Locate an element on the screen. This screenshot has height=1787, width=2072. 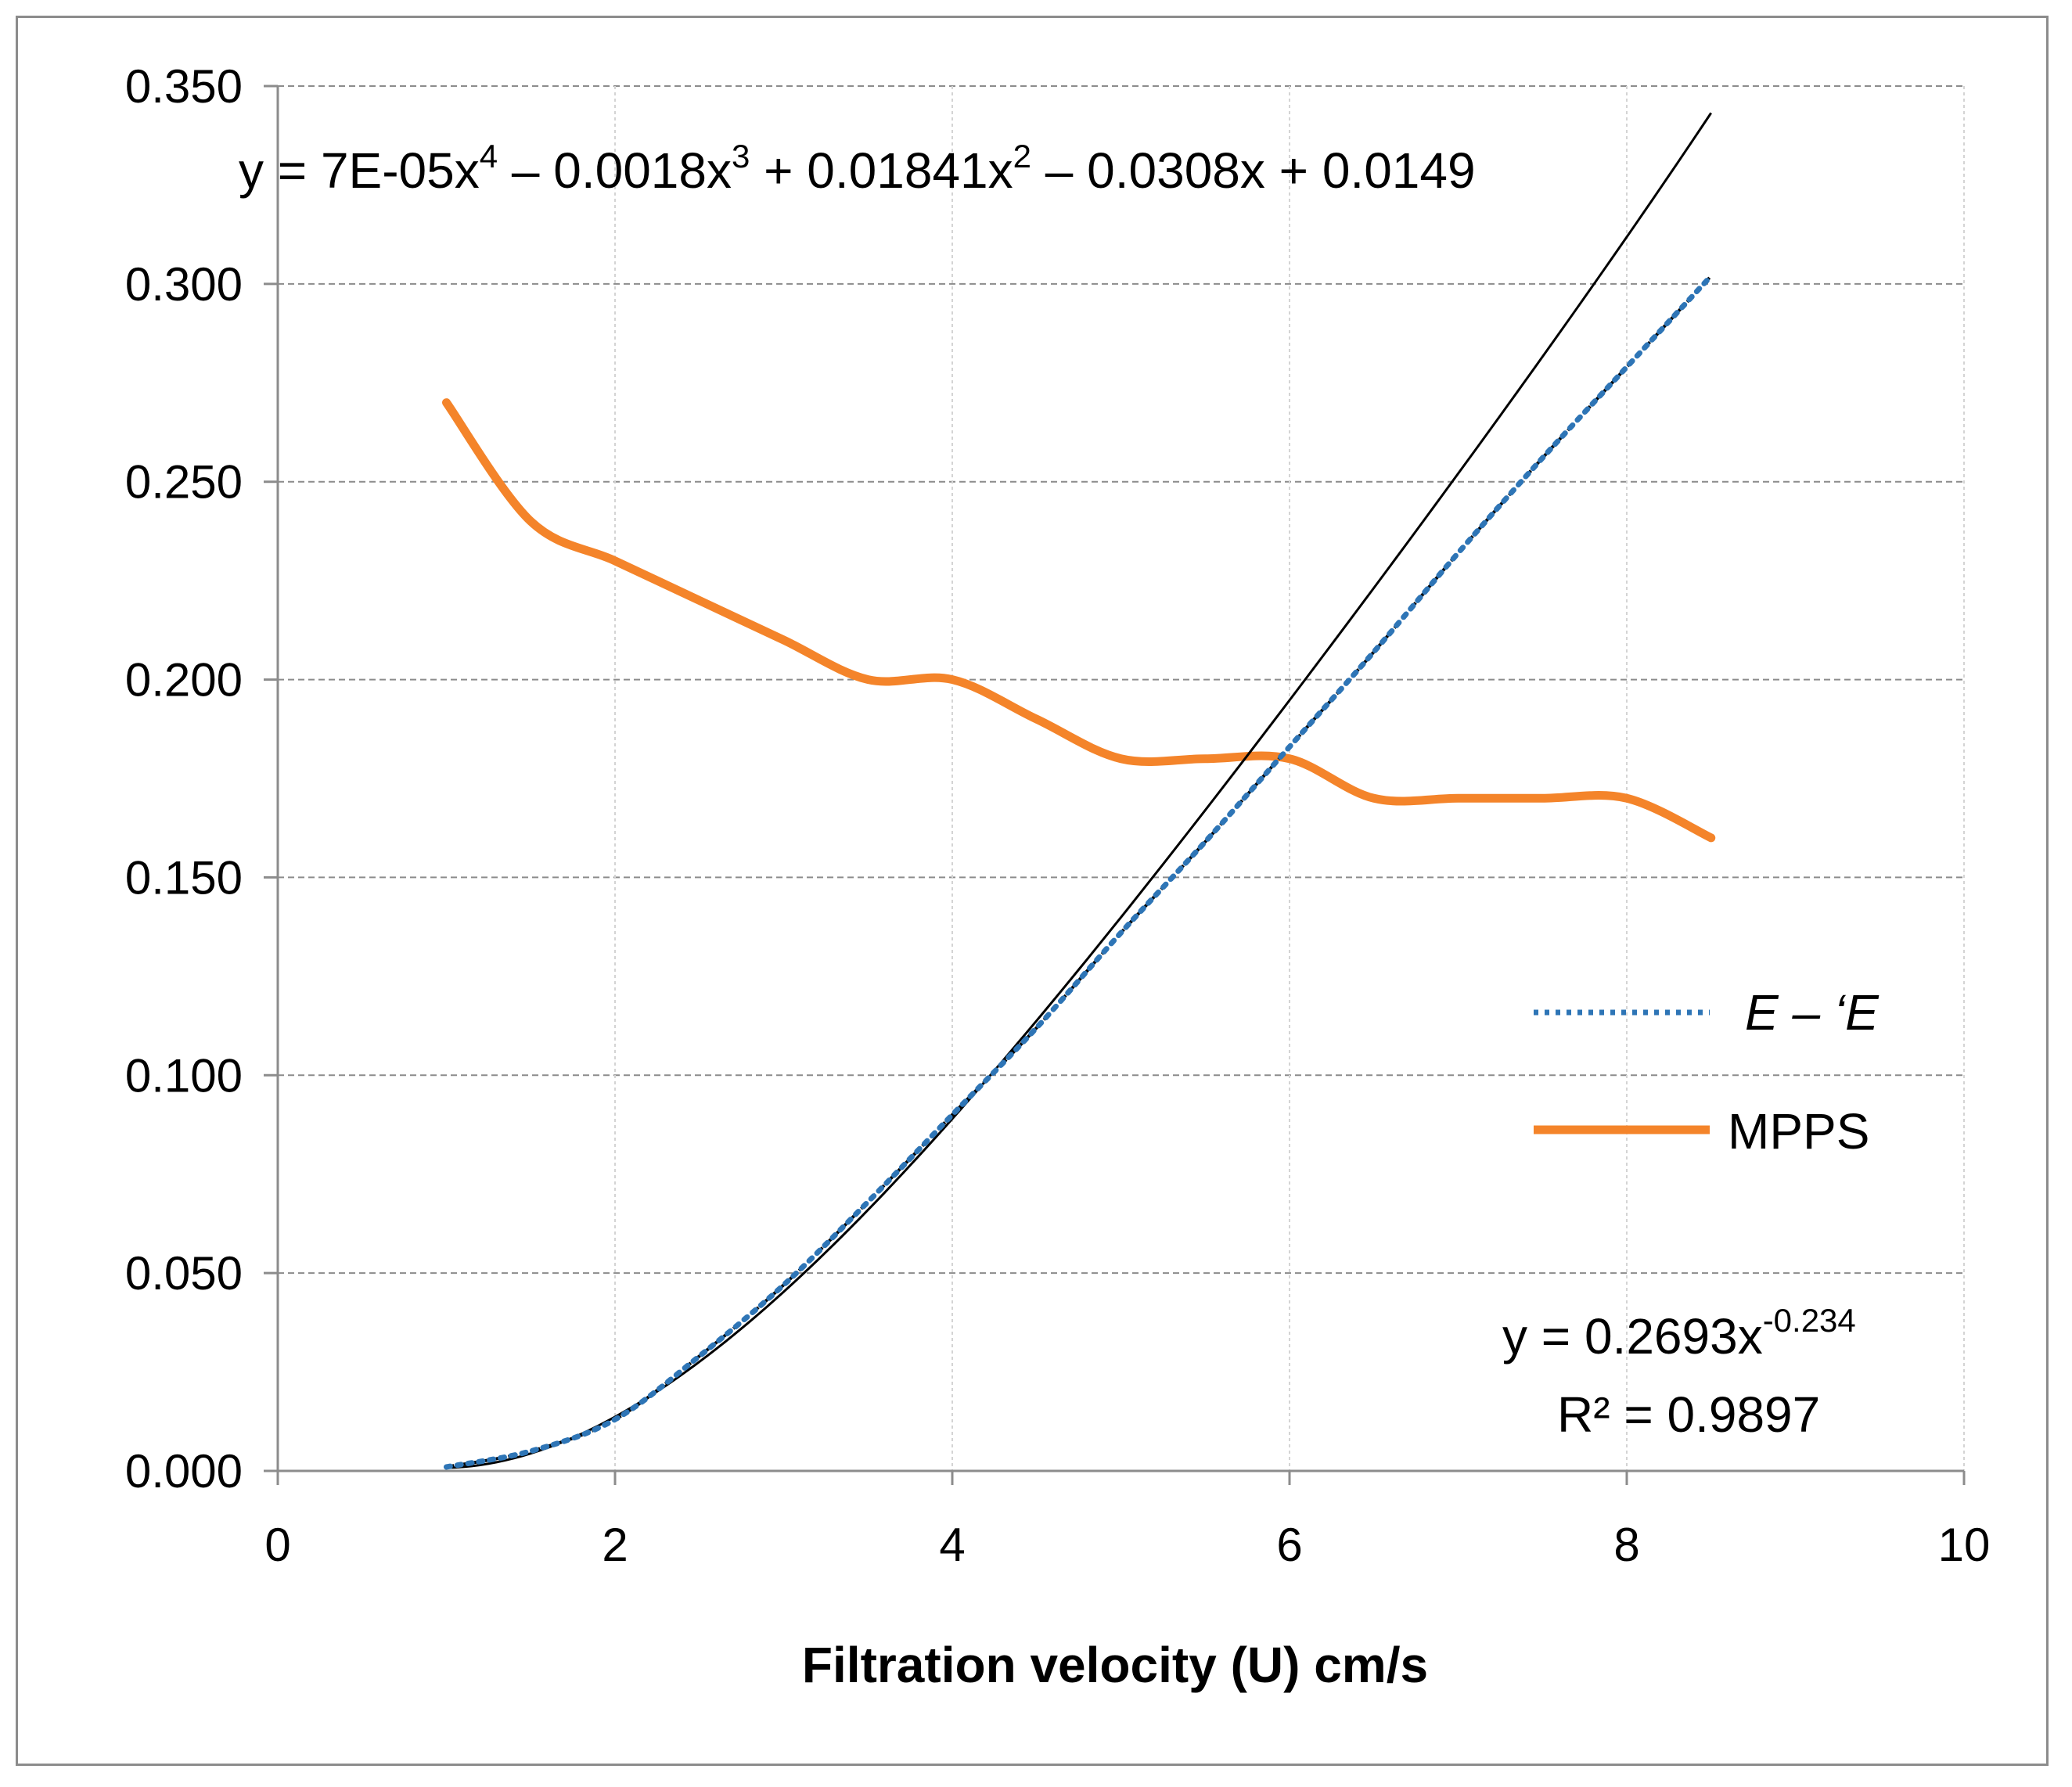
y-tick-label: 0.300 is located at coordinates (184, 284).